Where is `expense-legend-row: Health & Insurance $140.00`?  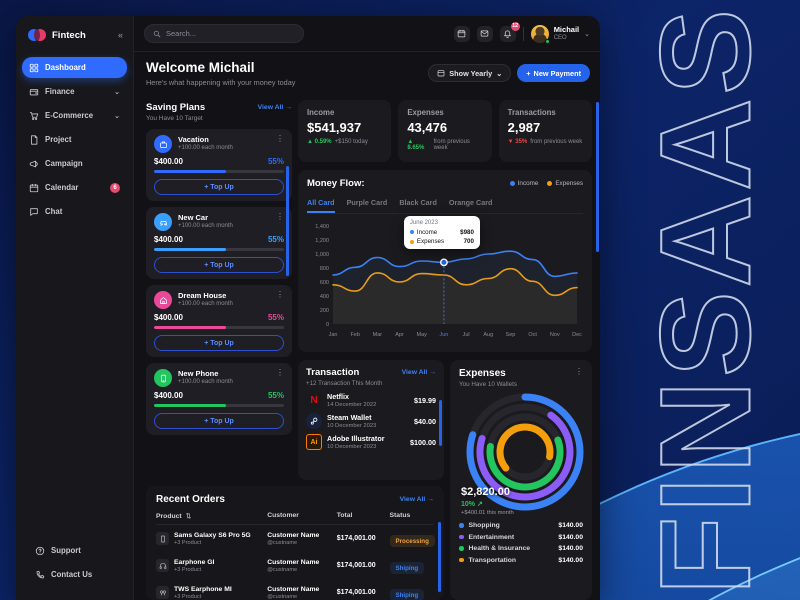 expense-legend-row: Health & Insurance $140.00 is located at coordinates (521, 548).